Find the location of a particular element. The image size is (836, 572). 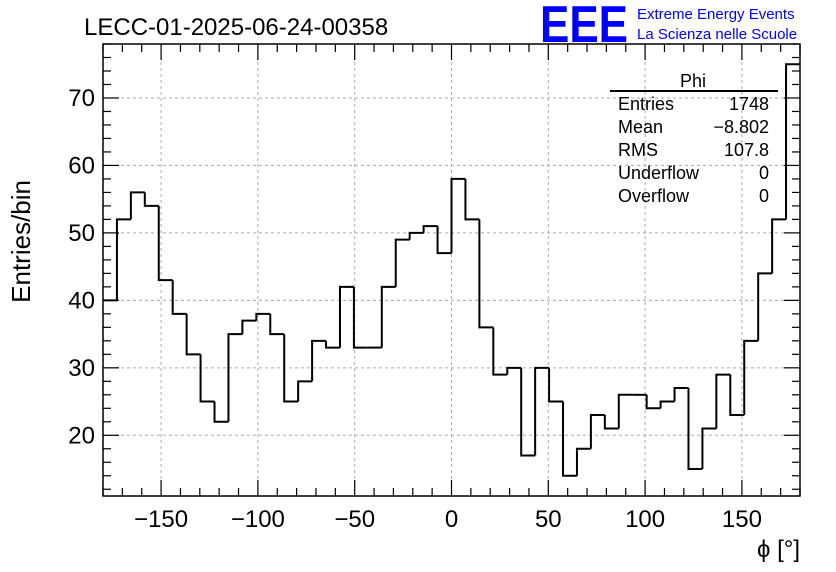

stats-label: Overflow is located at coordinates (654, 196).